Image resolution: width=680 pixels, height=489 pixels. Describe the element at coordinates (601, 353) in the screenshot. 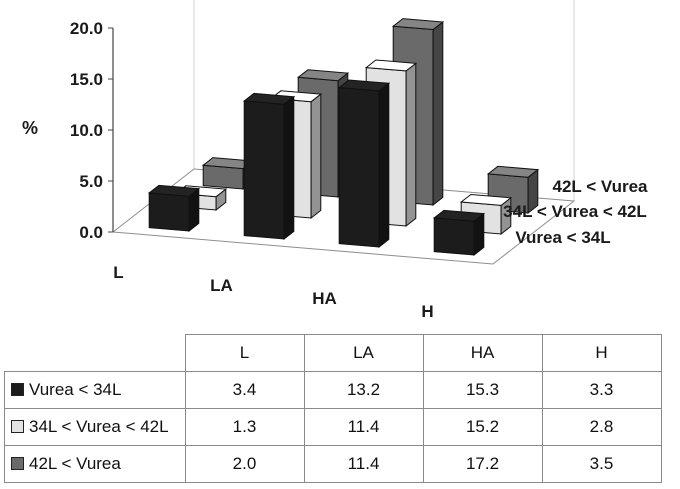

I see `col-header: H` at that location.